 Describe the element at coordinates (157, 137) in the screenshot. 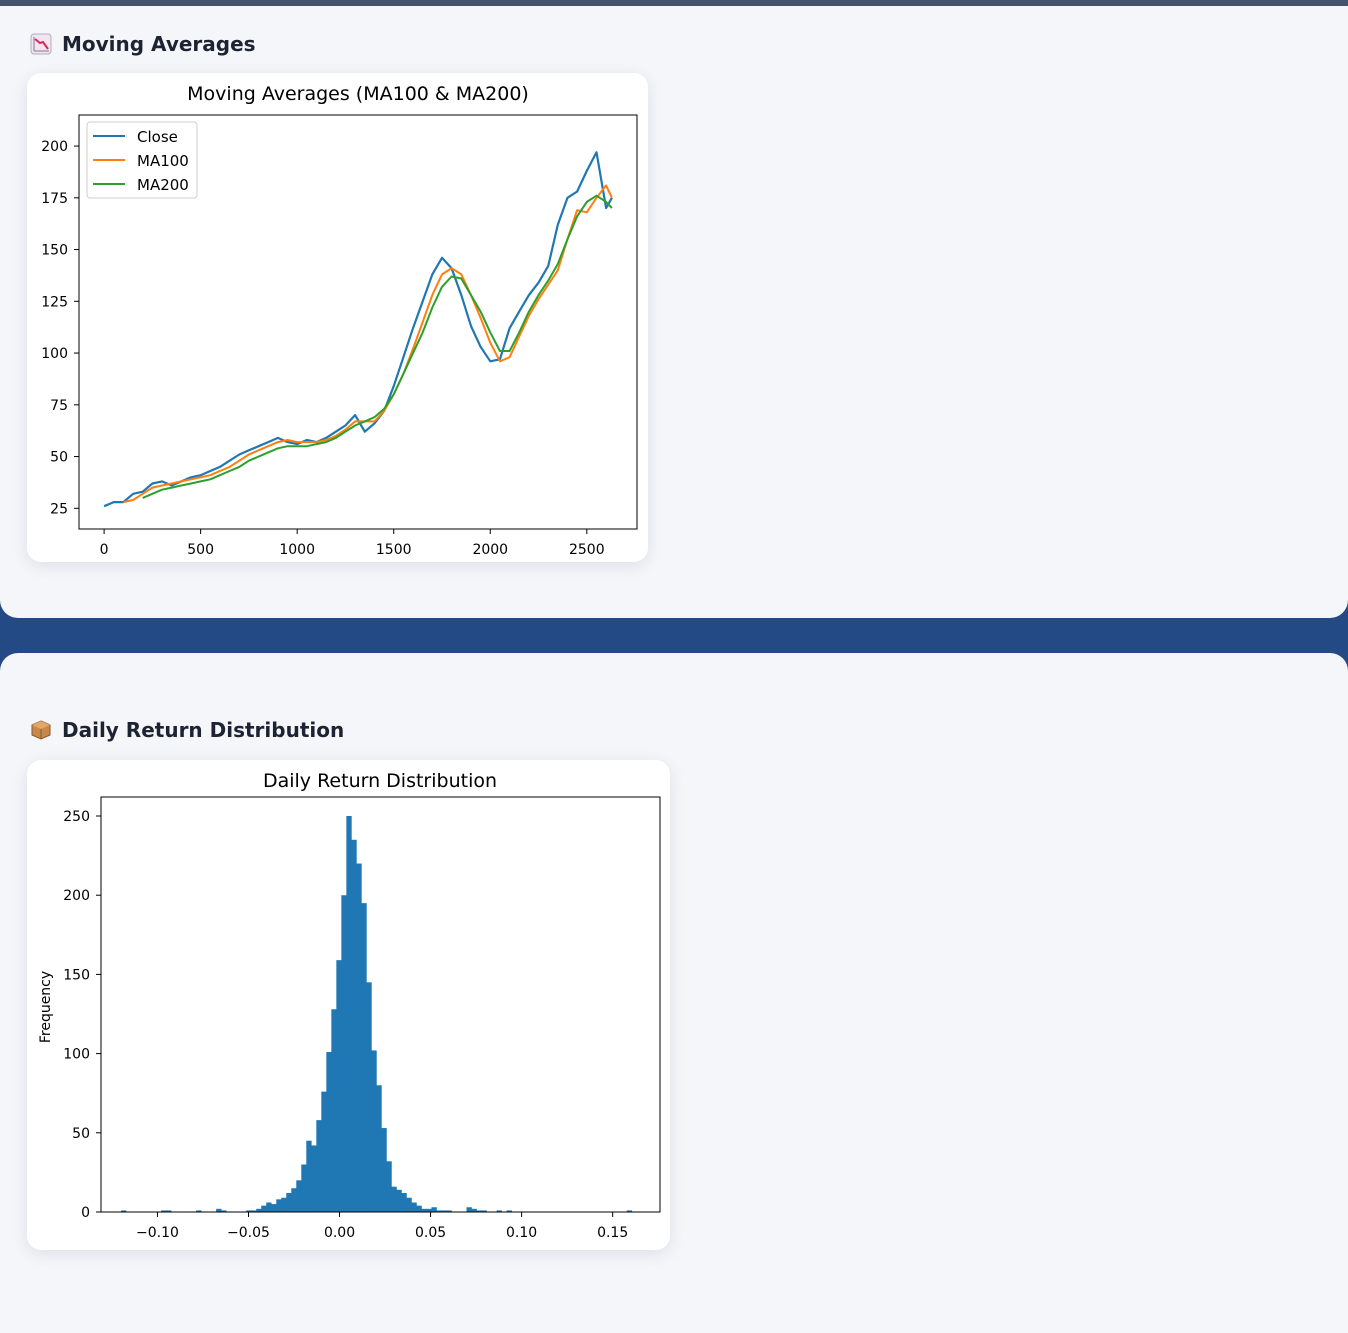

I see `legend-label-close: Close` at that location.